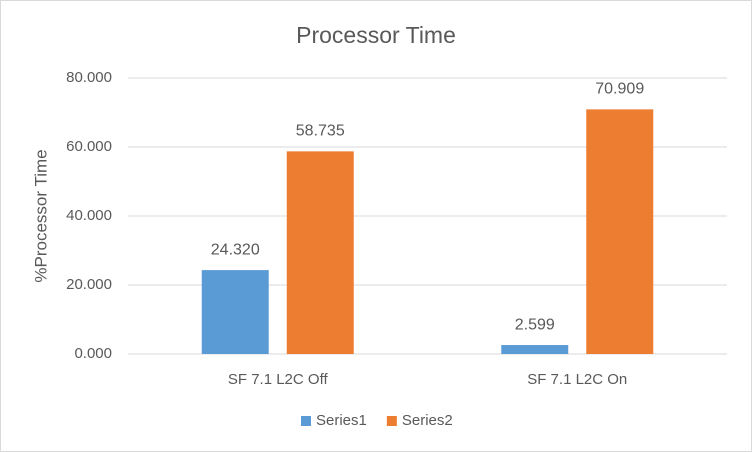 The width and height of the screenshot is (752, 452). What do you see at coordinates (89, 146) in the screenshot?
I see `y-tick-label: 60.000` at bounding box center [89, 146].